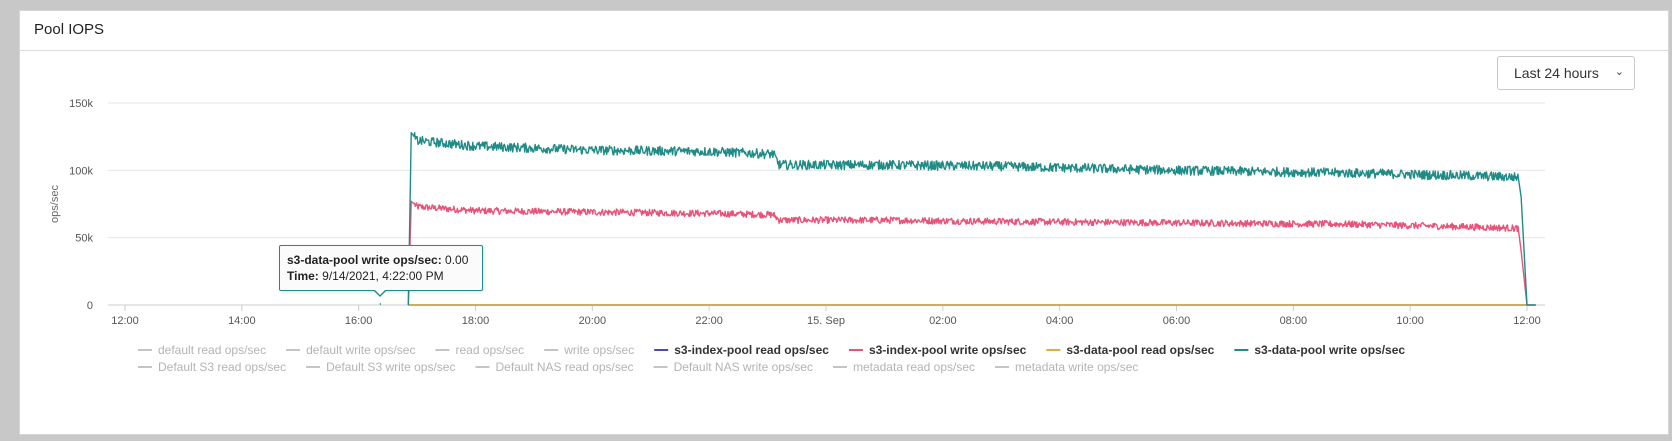 This screenshot has width=1672, height=441. I want to click on y-tick-label: 100k, so click(81, 171).